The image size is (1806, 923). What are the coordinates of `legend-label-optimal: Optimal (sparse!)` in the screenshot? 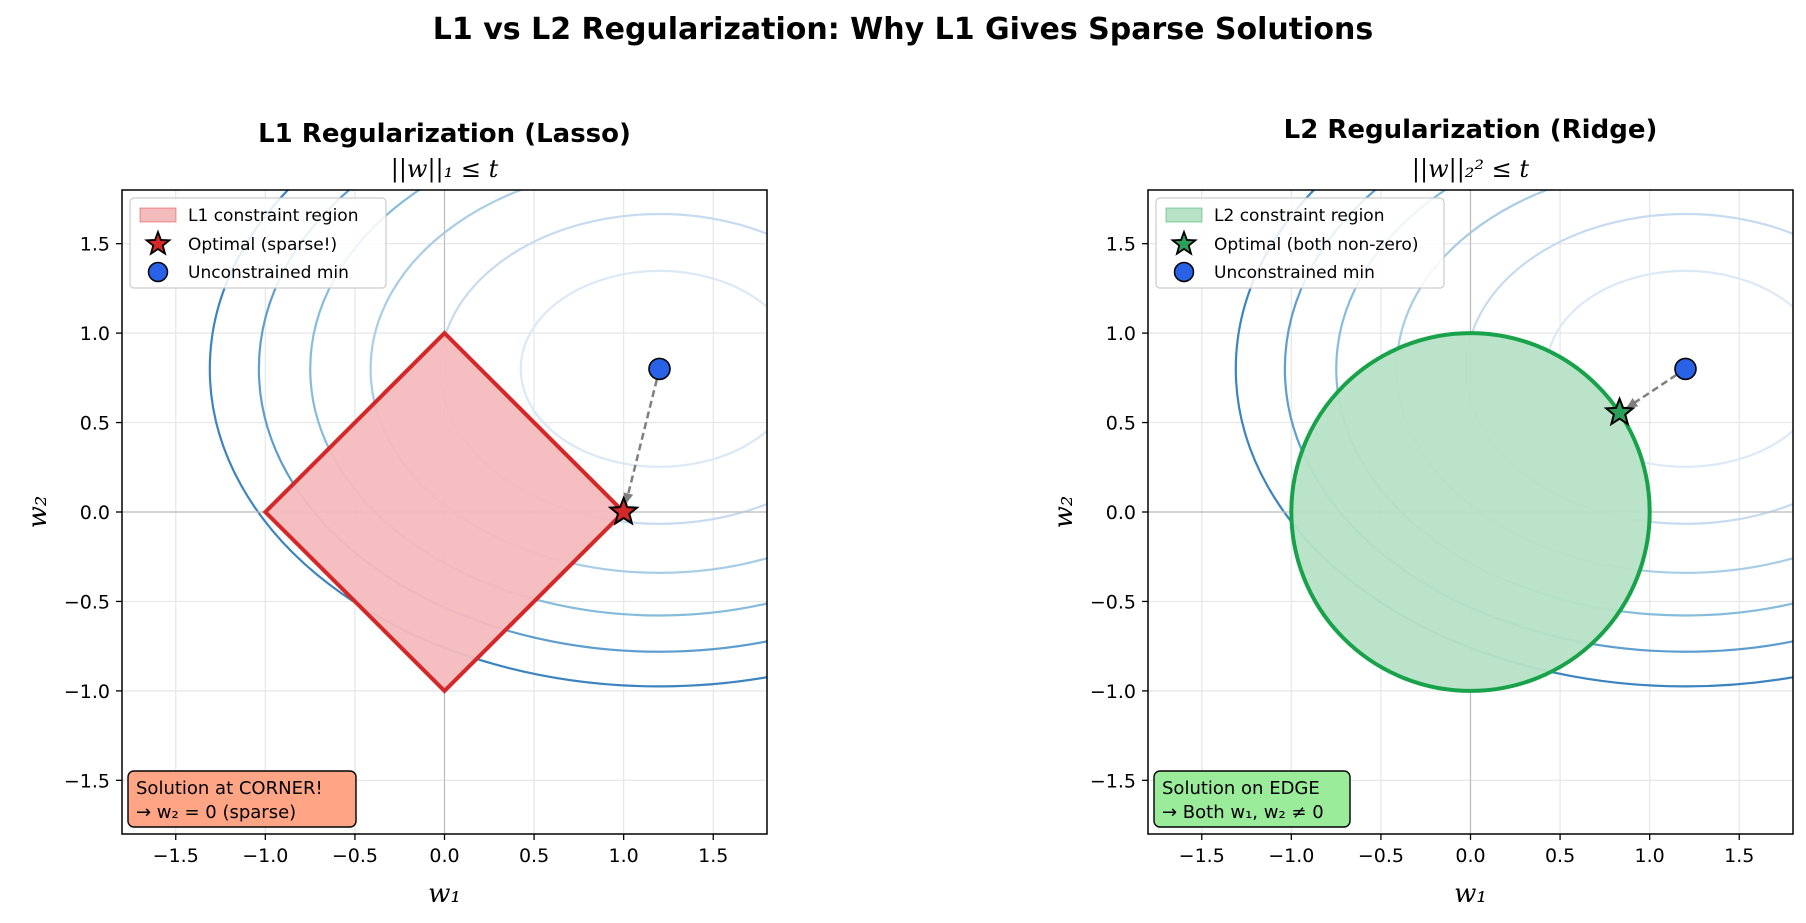 It's located at (262, 245).